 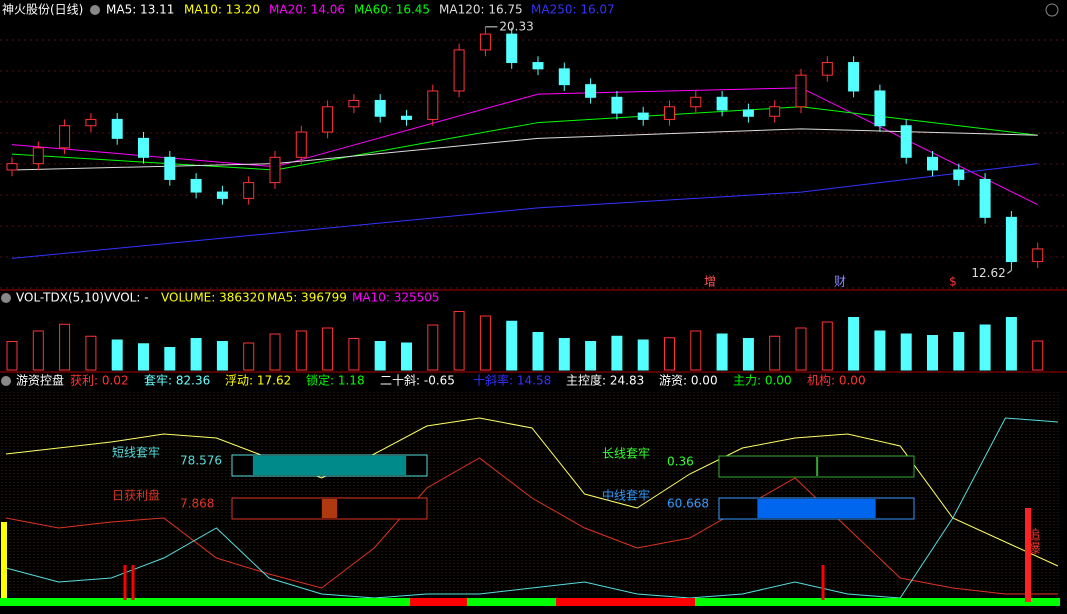 What do you see at coordinates (140, 10) in the screenshot?
I see `header-value: MA5: 13.11` at bounding box center [140, 10].